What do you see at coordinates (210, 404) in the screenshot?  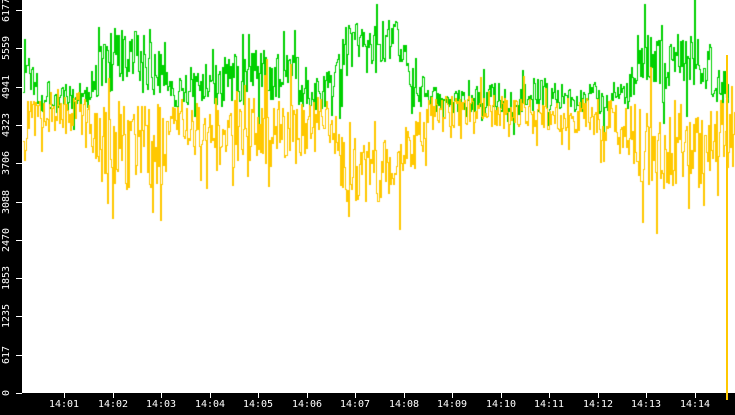 I see `x-axis-tick-label: 14:04` at bounding box center [210, 404].